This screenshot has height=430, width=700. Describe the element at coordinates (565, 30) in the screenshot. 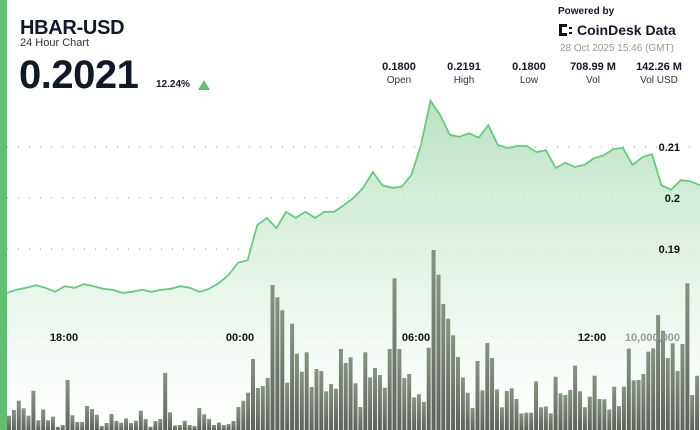

I see `coindesk-logo-icon` at that location.